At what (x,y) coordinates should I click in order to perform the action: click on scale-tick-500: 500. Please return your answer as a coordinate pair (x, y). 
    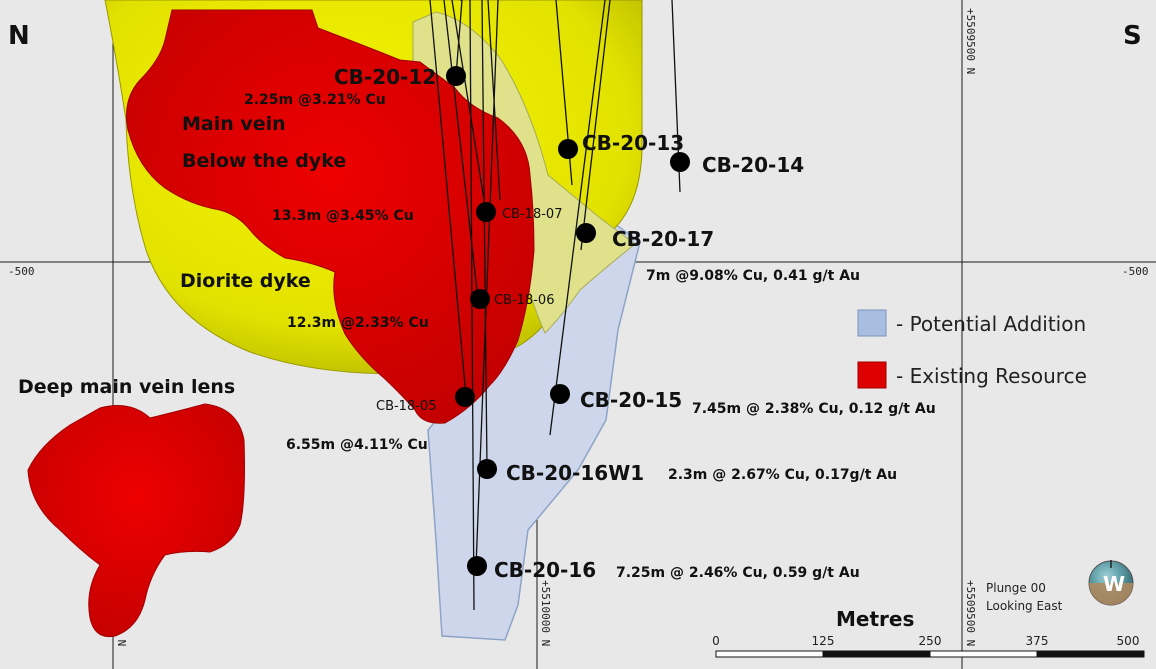
    Looking at the image, I should click on (1128, 641).